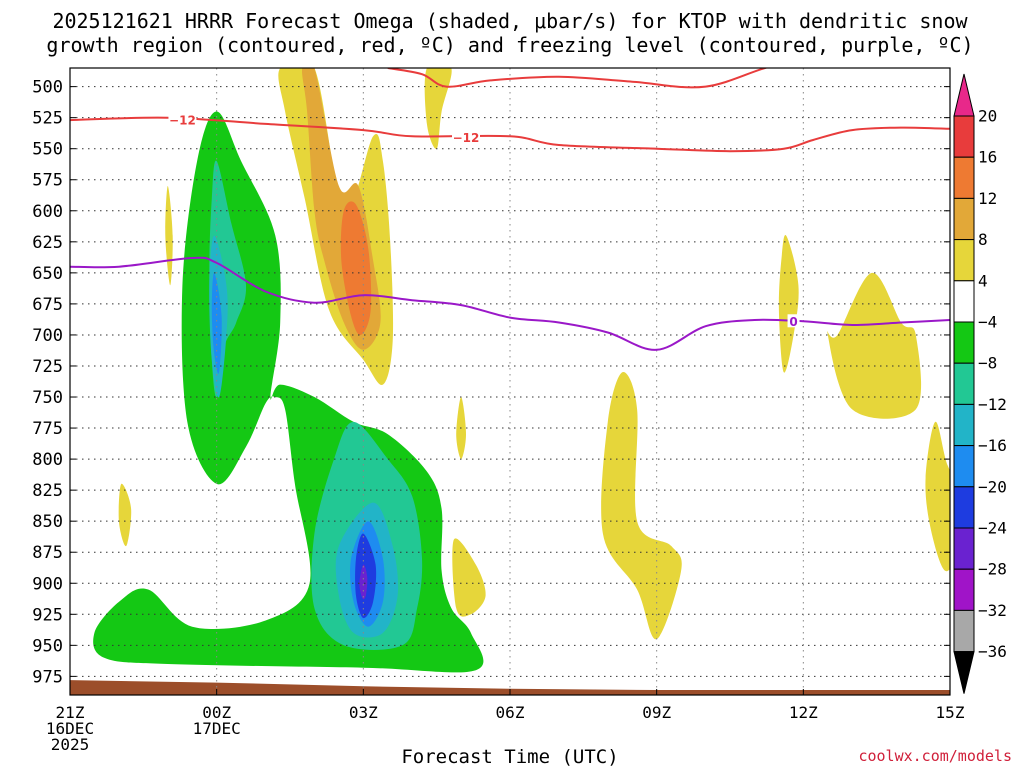 This screenshot has width=1024, height=768. Describe the element at coordinates (992, 486) in the screenshot. I see `colorbar-label-9: −20` at that location.